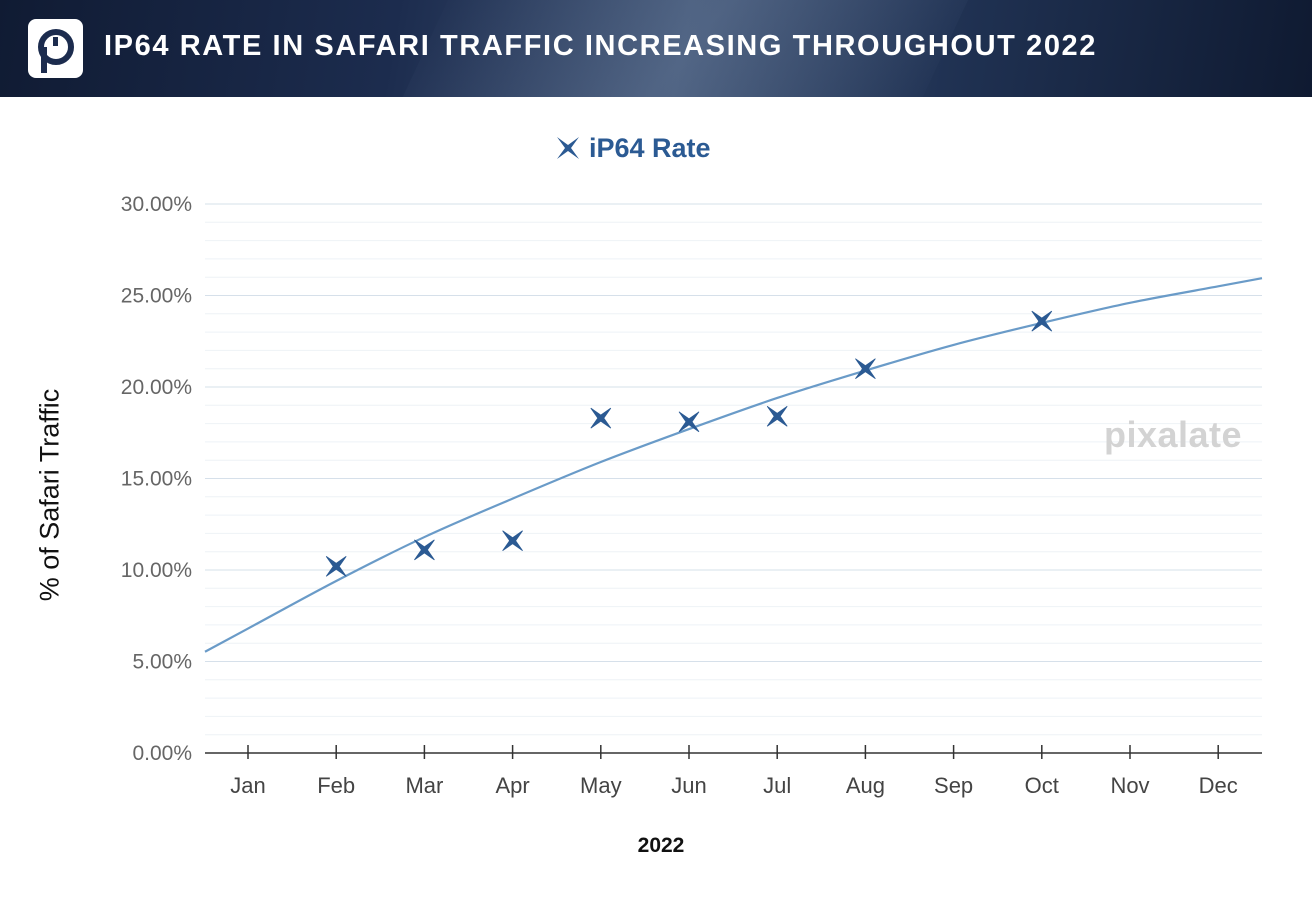  What do you see at coordinates (568, 148) in the screenshot?
I see `legend-marker-icon` at bounding box center [568, 148].